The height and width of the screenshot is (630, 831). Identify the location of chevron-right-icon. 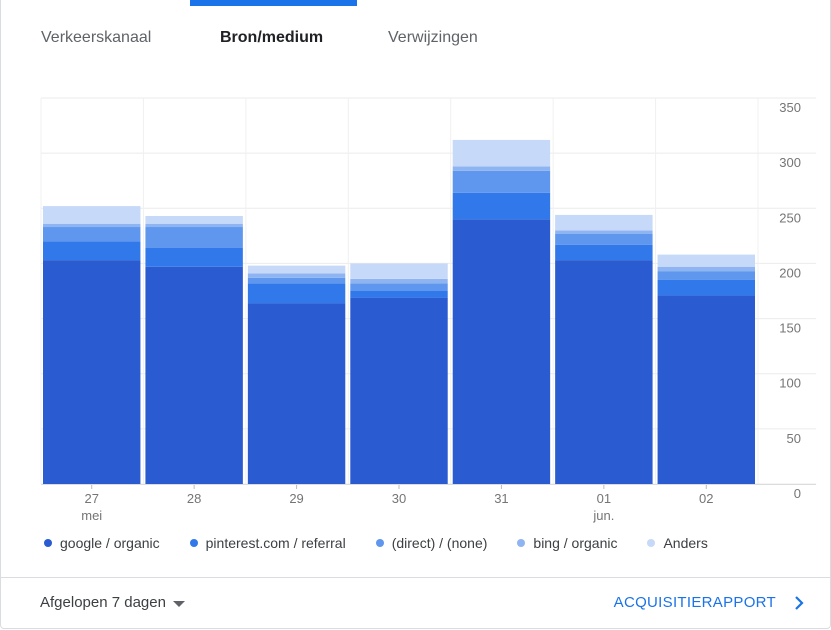
(799, 602).